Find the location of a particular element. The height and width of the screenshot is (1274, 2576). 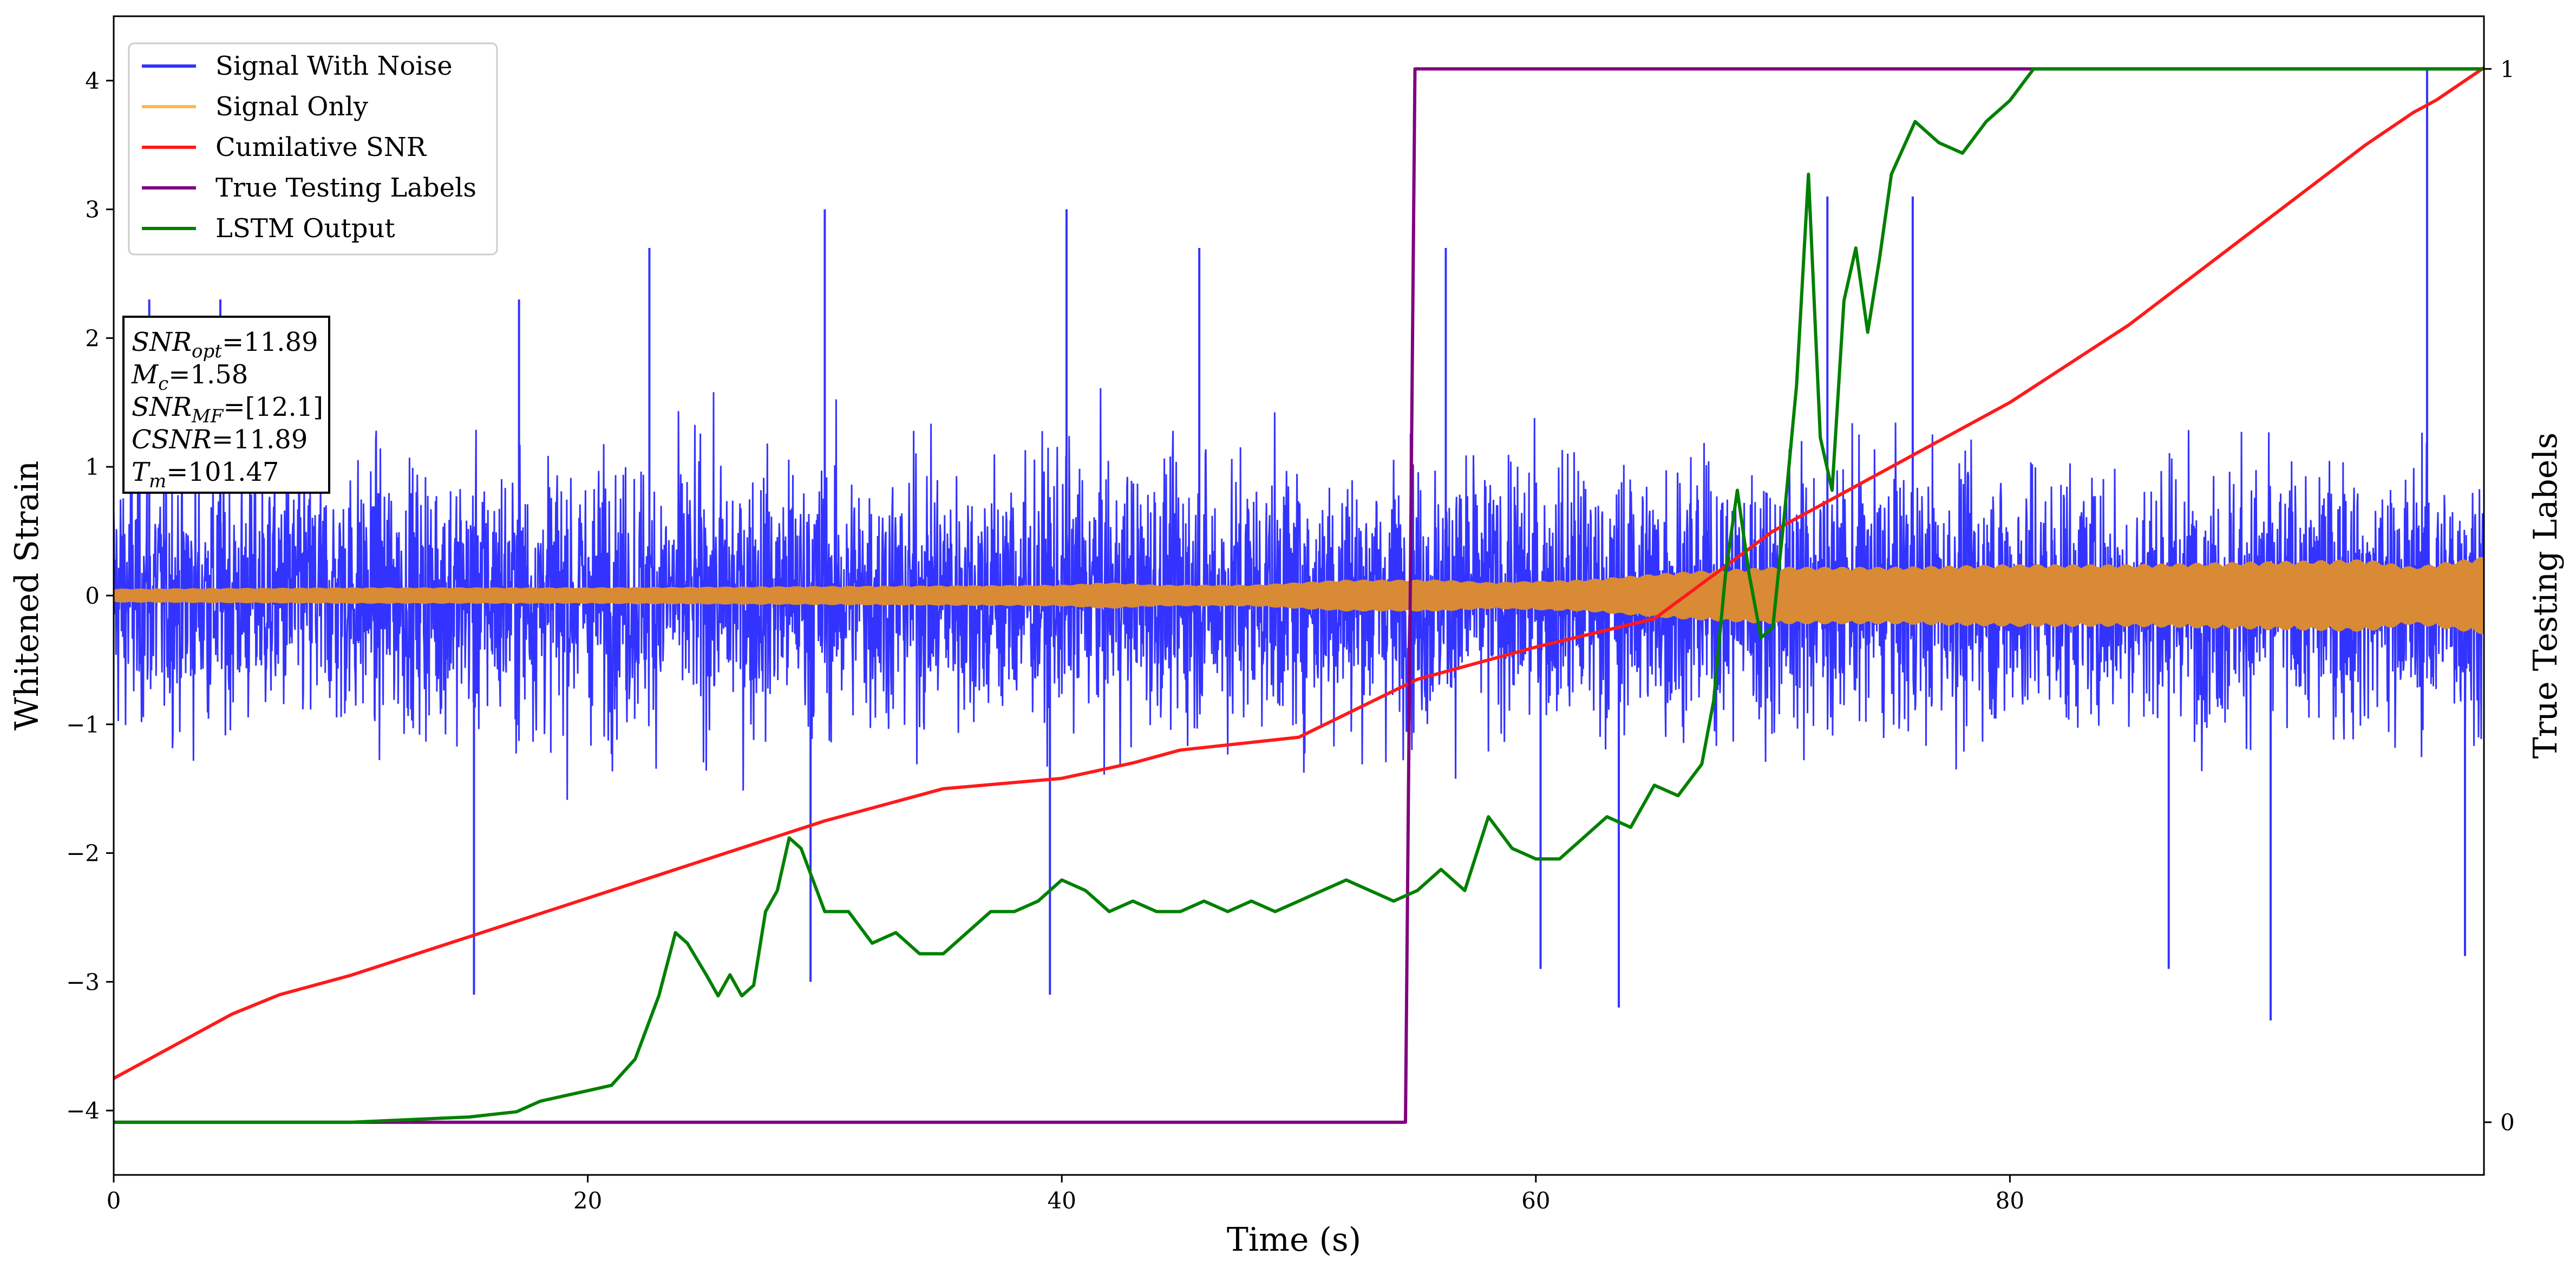

signal-only-band is located at coordinates (1299, 596).